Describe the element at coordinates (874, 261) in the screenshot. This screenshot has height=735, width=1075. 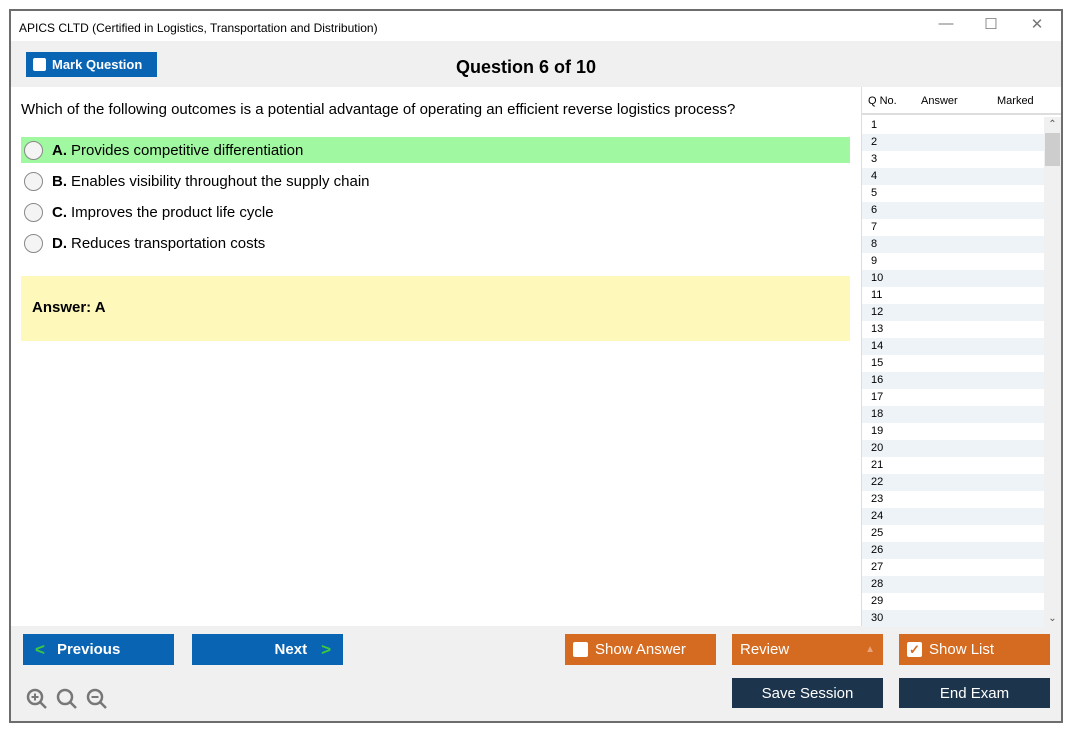
I see `list-row: 9` at that location.